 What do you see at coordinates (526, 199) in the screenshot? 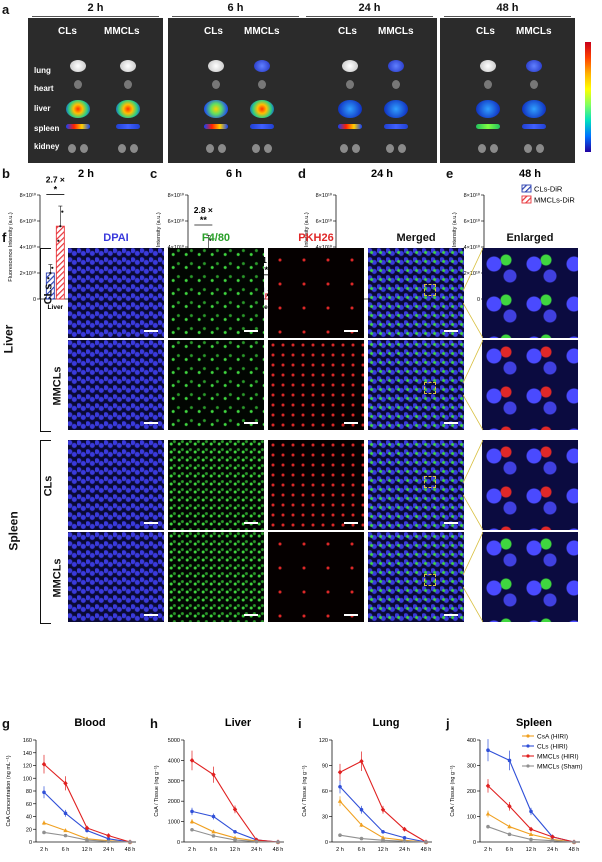
I see `legend-swatch` at bounding box center [526, 199].